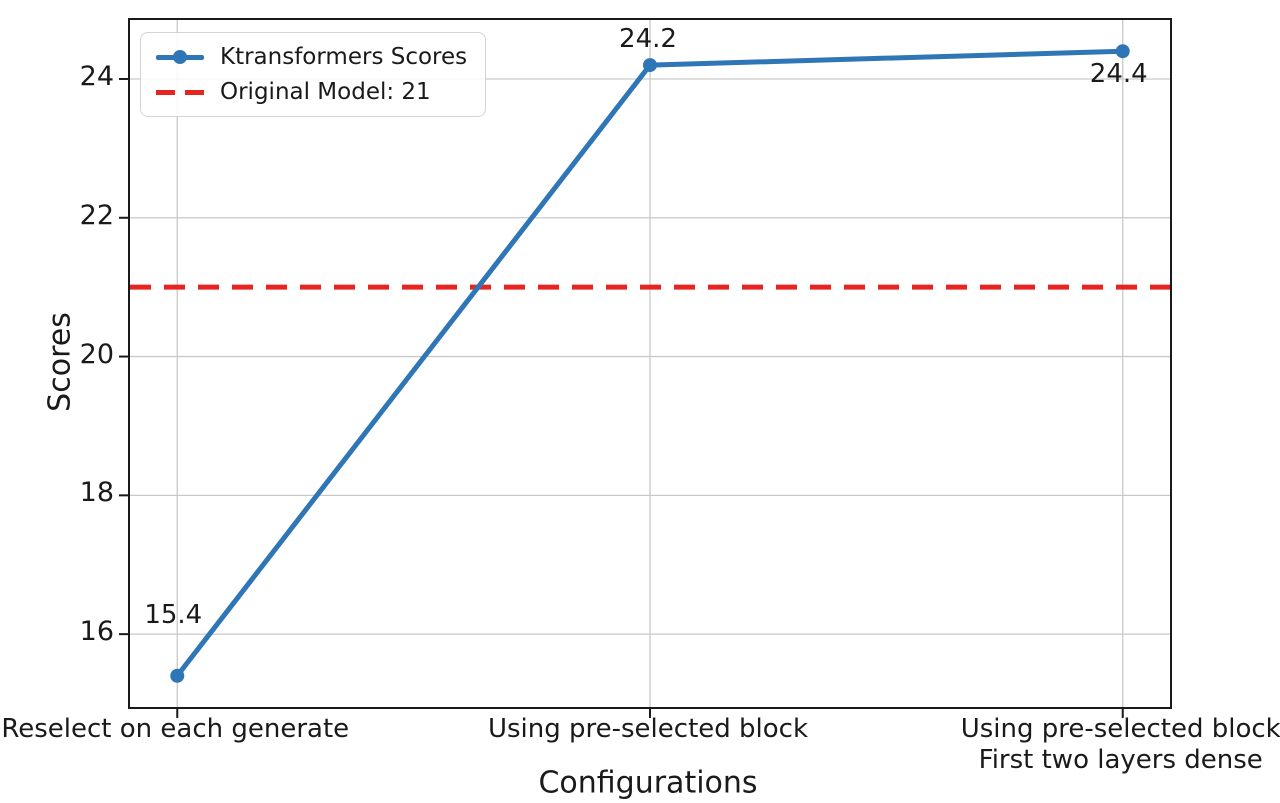 The image size is (1280, 803). Describe the element at coordinates (96, 76) in the screenshot. I see `y-tick-label: 24` at that location.